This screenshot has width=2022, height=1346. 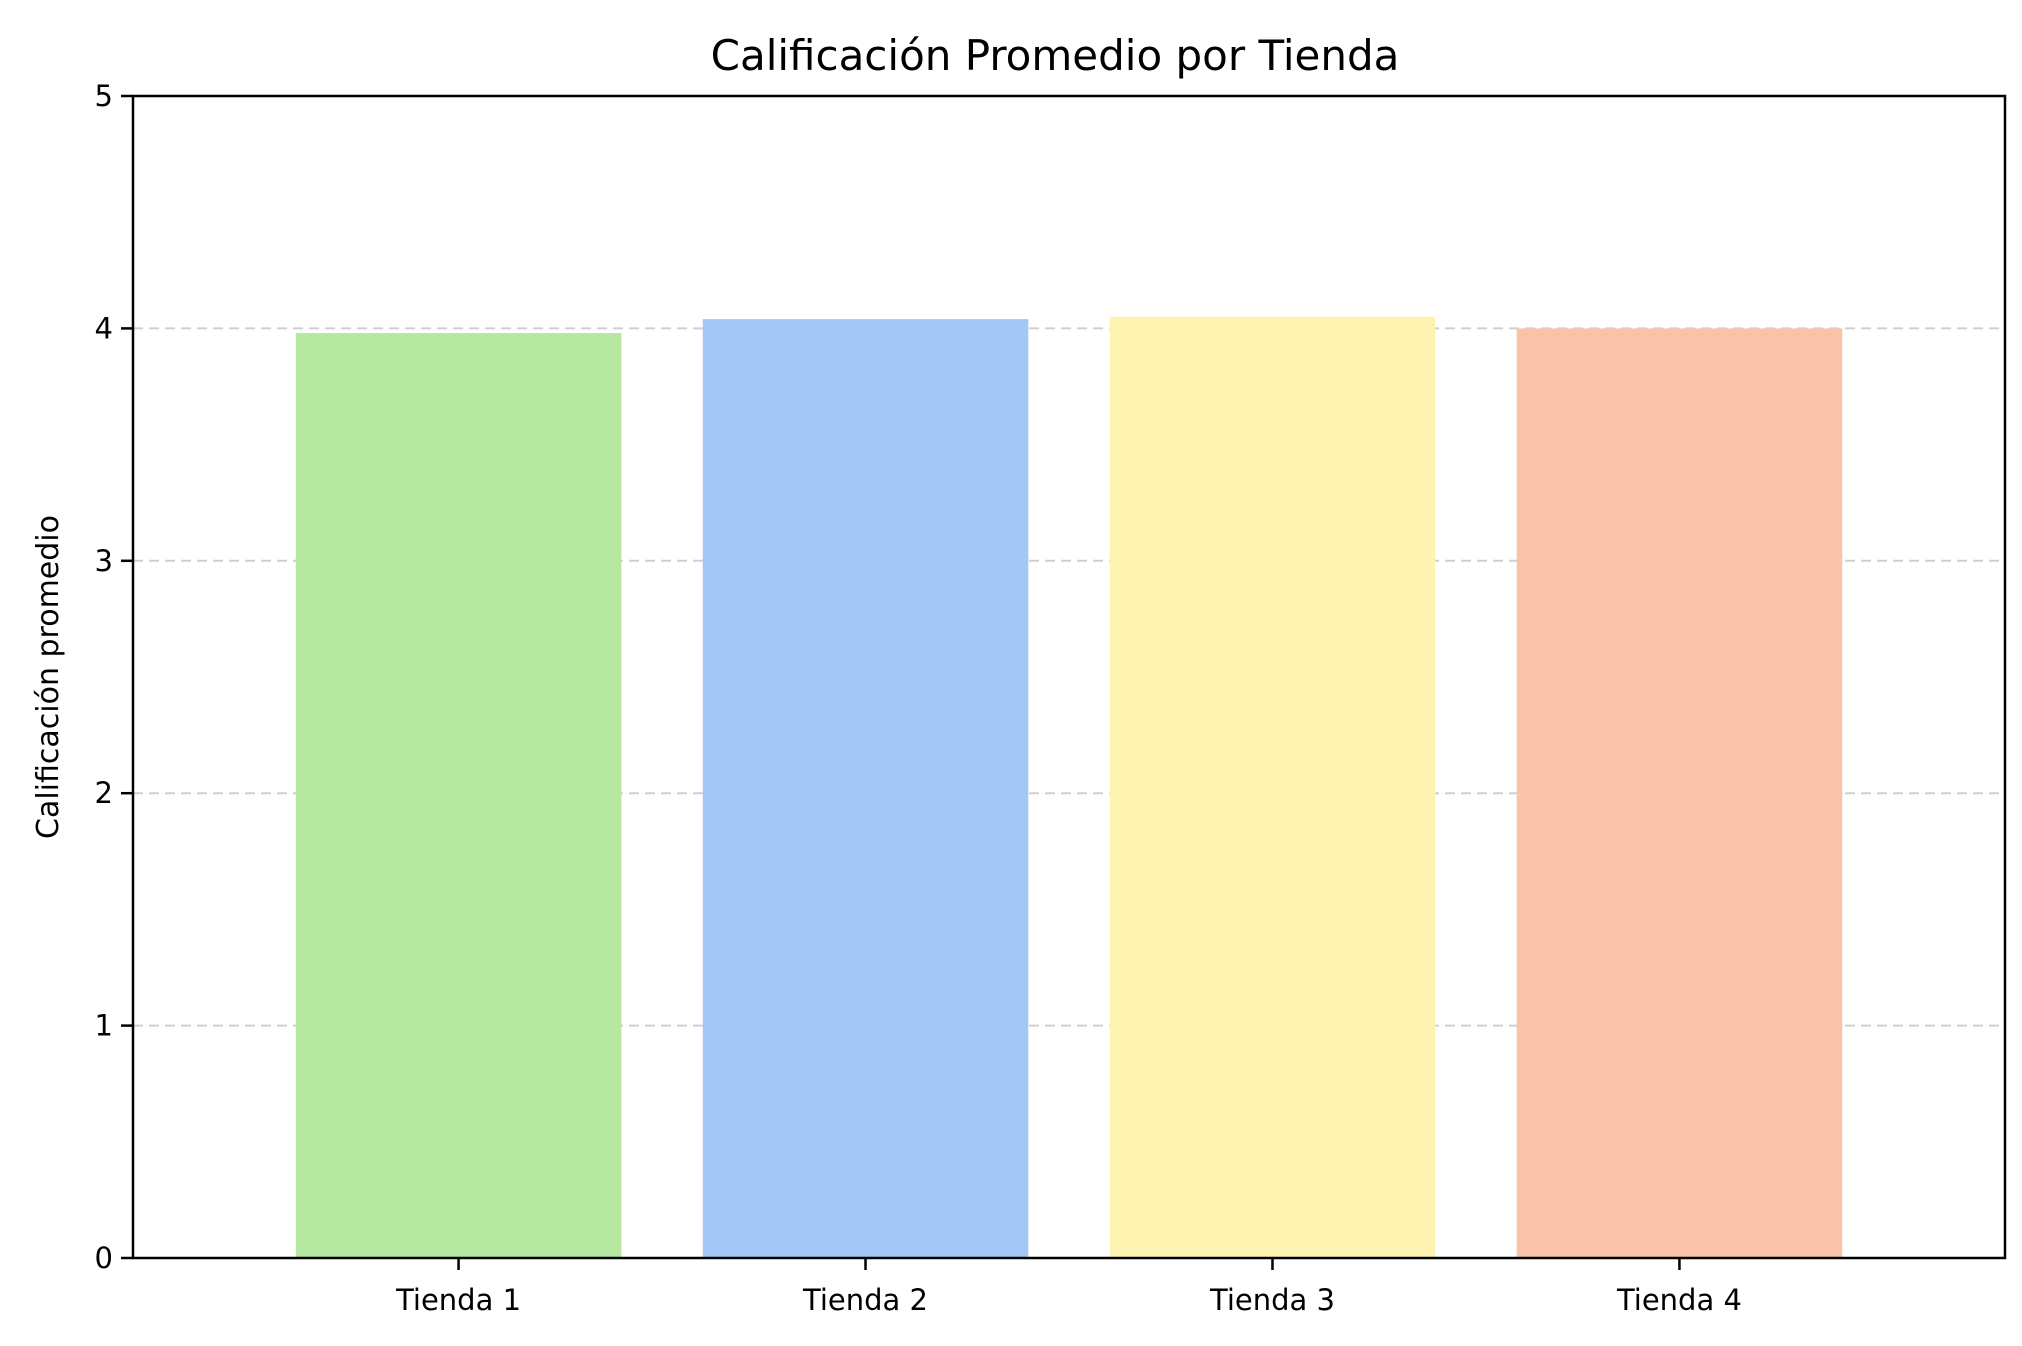 I want to click on y-tick-label-2: 2, so click(x=104, y=793).